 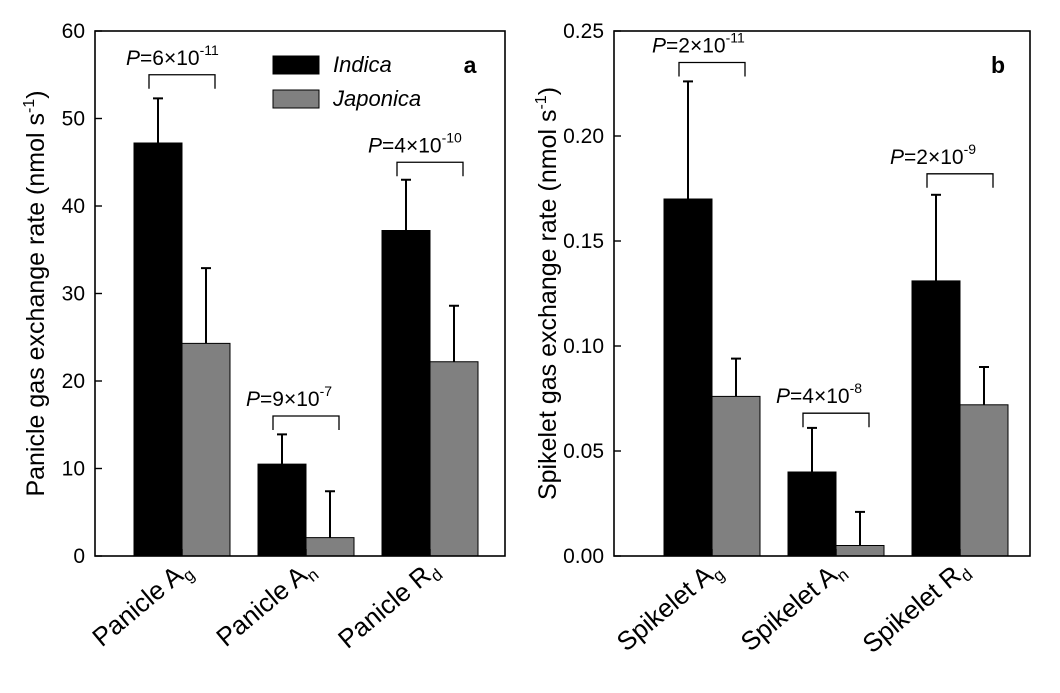 What do you see at coordinates (376, 98) in the screenshot?
I see `legend-label-japonica: Japonica` at bounding box center [376, 98].